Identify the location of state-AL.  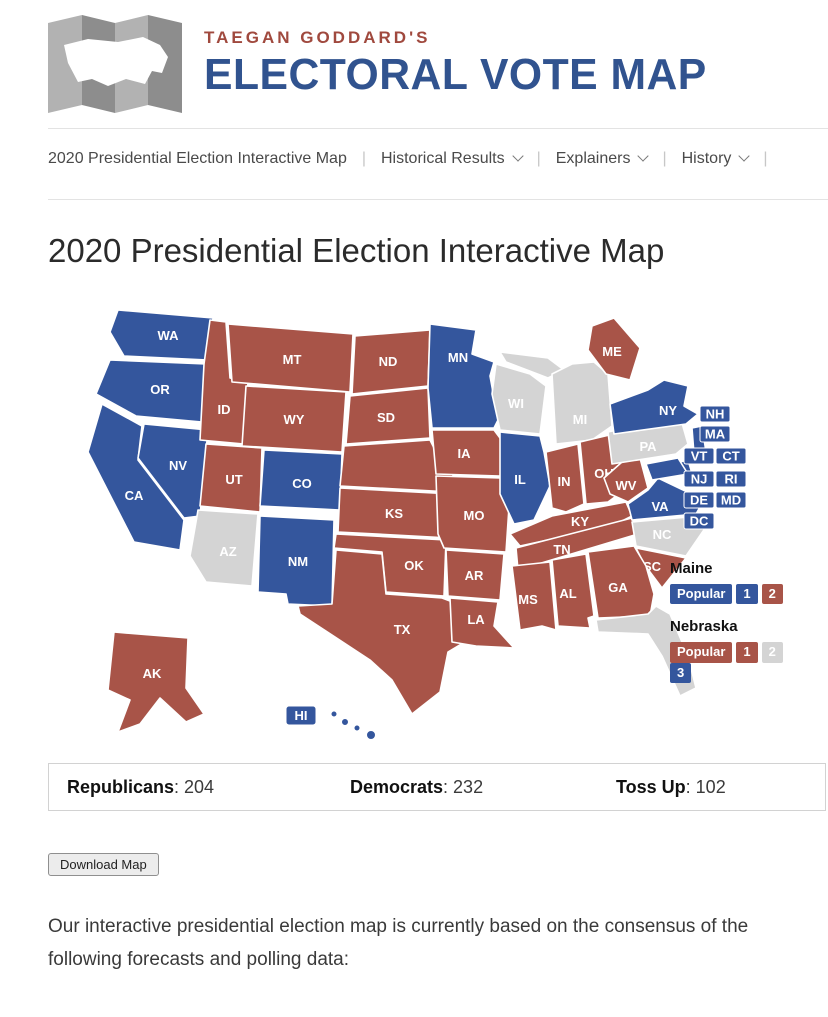
(573, 591).